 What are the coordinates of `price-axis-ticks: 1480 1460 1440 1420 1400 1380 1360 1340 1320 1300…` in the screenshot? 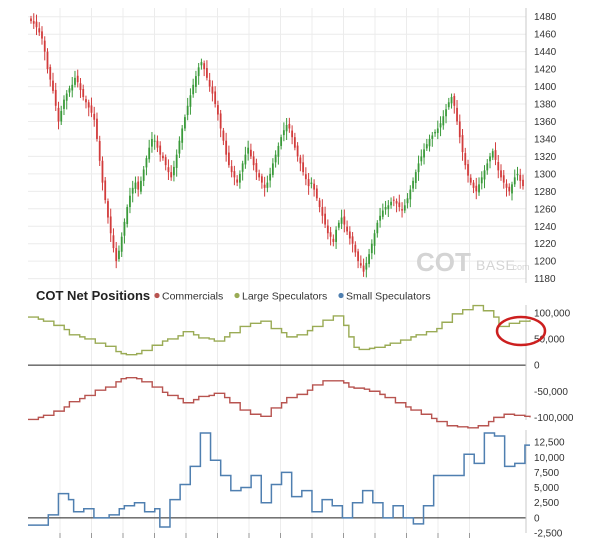 It's located at (541, 146).